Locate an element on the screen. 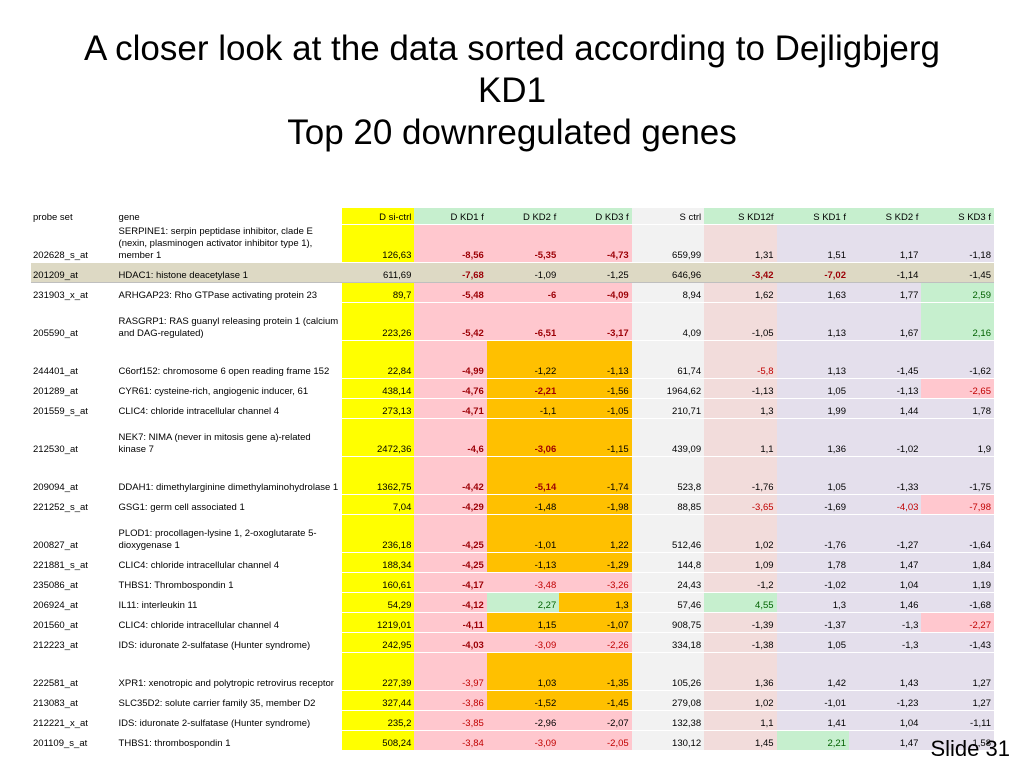  d-kd3-f-cell: 1,3 is located at coordinates (595, 602).